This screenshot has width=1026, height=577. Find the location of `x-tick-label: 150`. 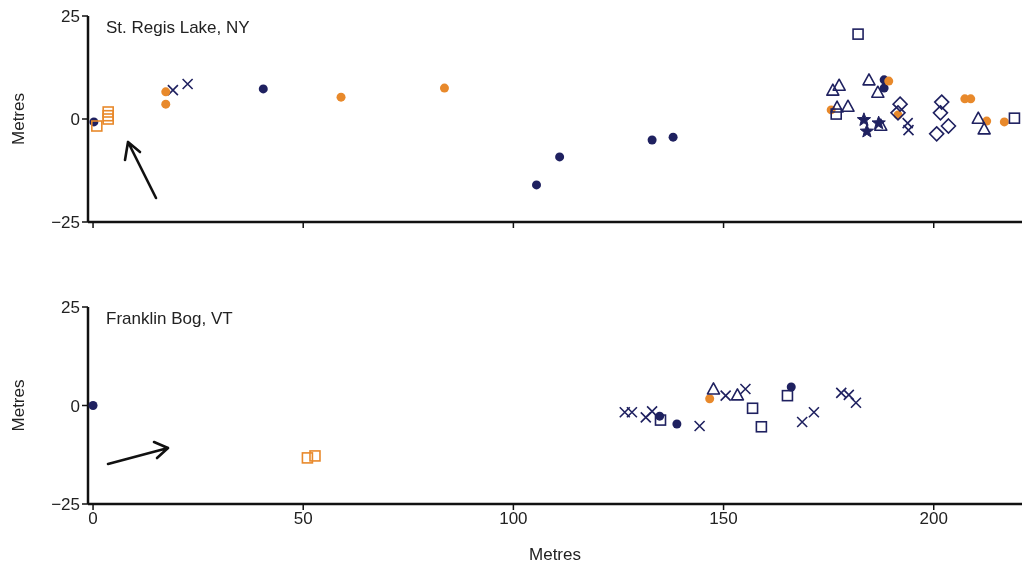

x-tick-label: 150 is located at coordinates (723, 519).